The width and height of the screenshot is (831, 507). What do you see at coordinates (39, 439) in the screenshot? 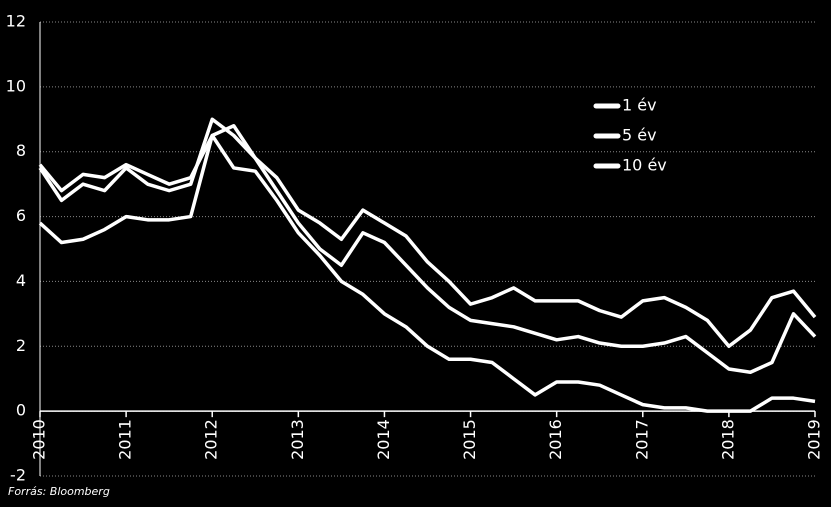
I see `x-tick-label: 2010` at bounding box center [39, 439].